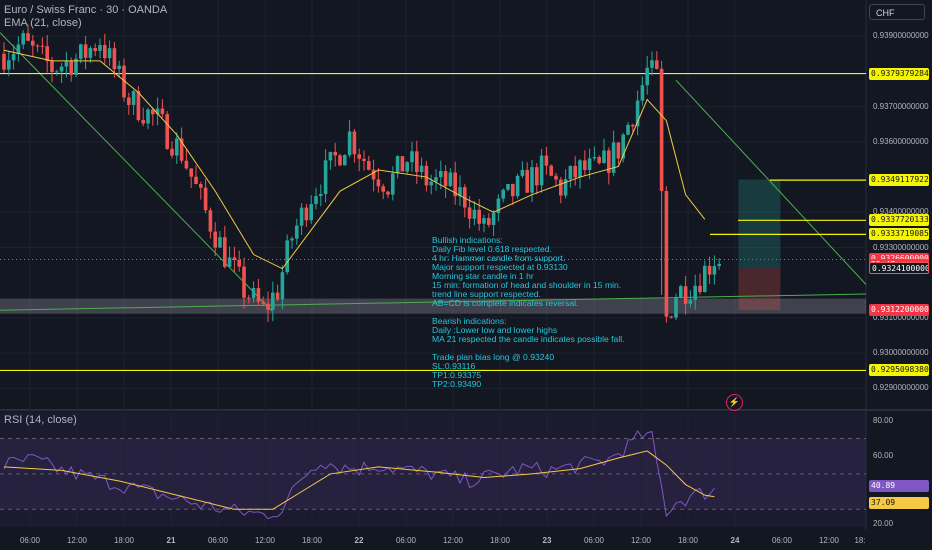  I want to click on rsi-line, so click(359, 474).